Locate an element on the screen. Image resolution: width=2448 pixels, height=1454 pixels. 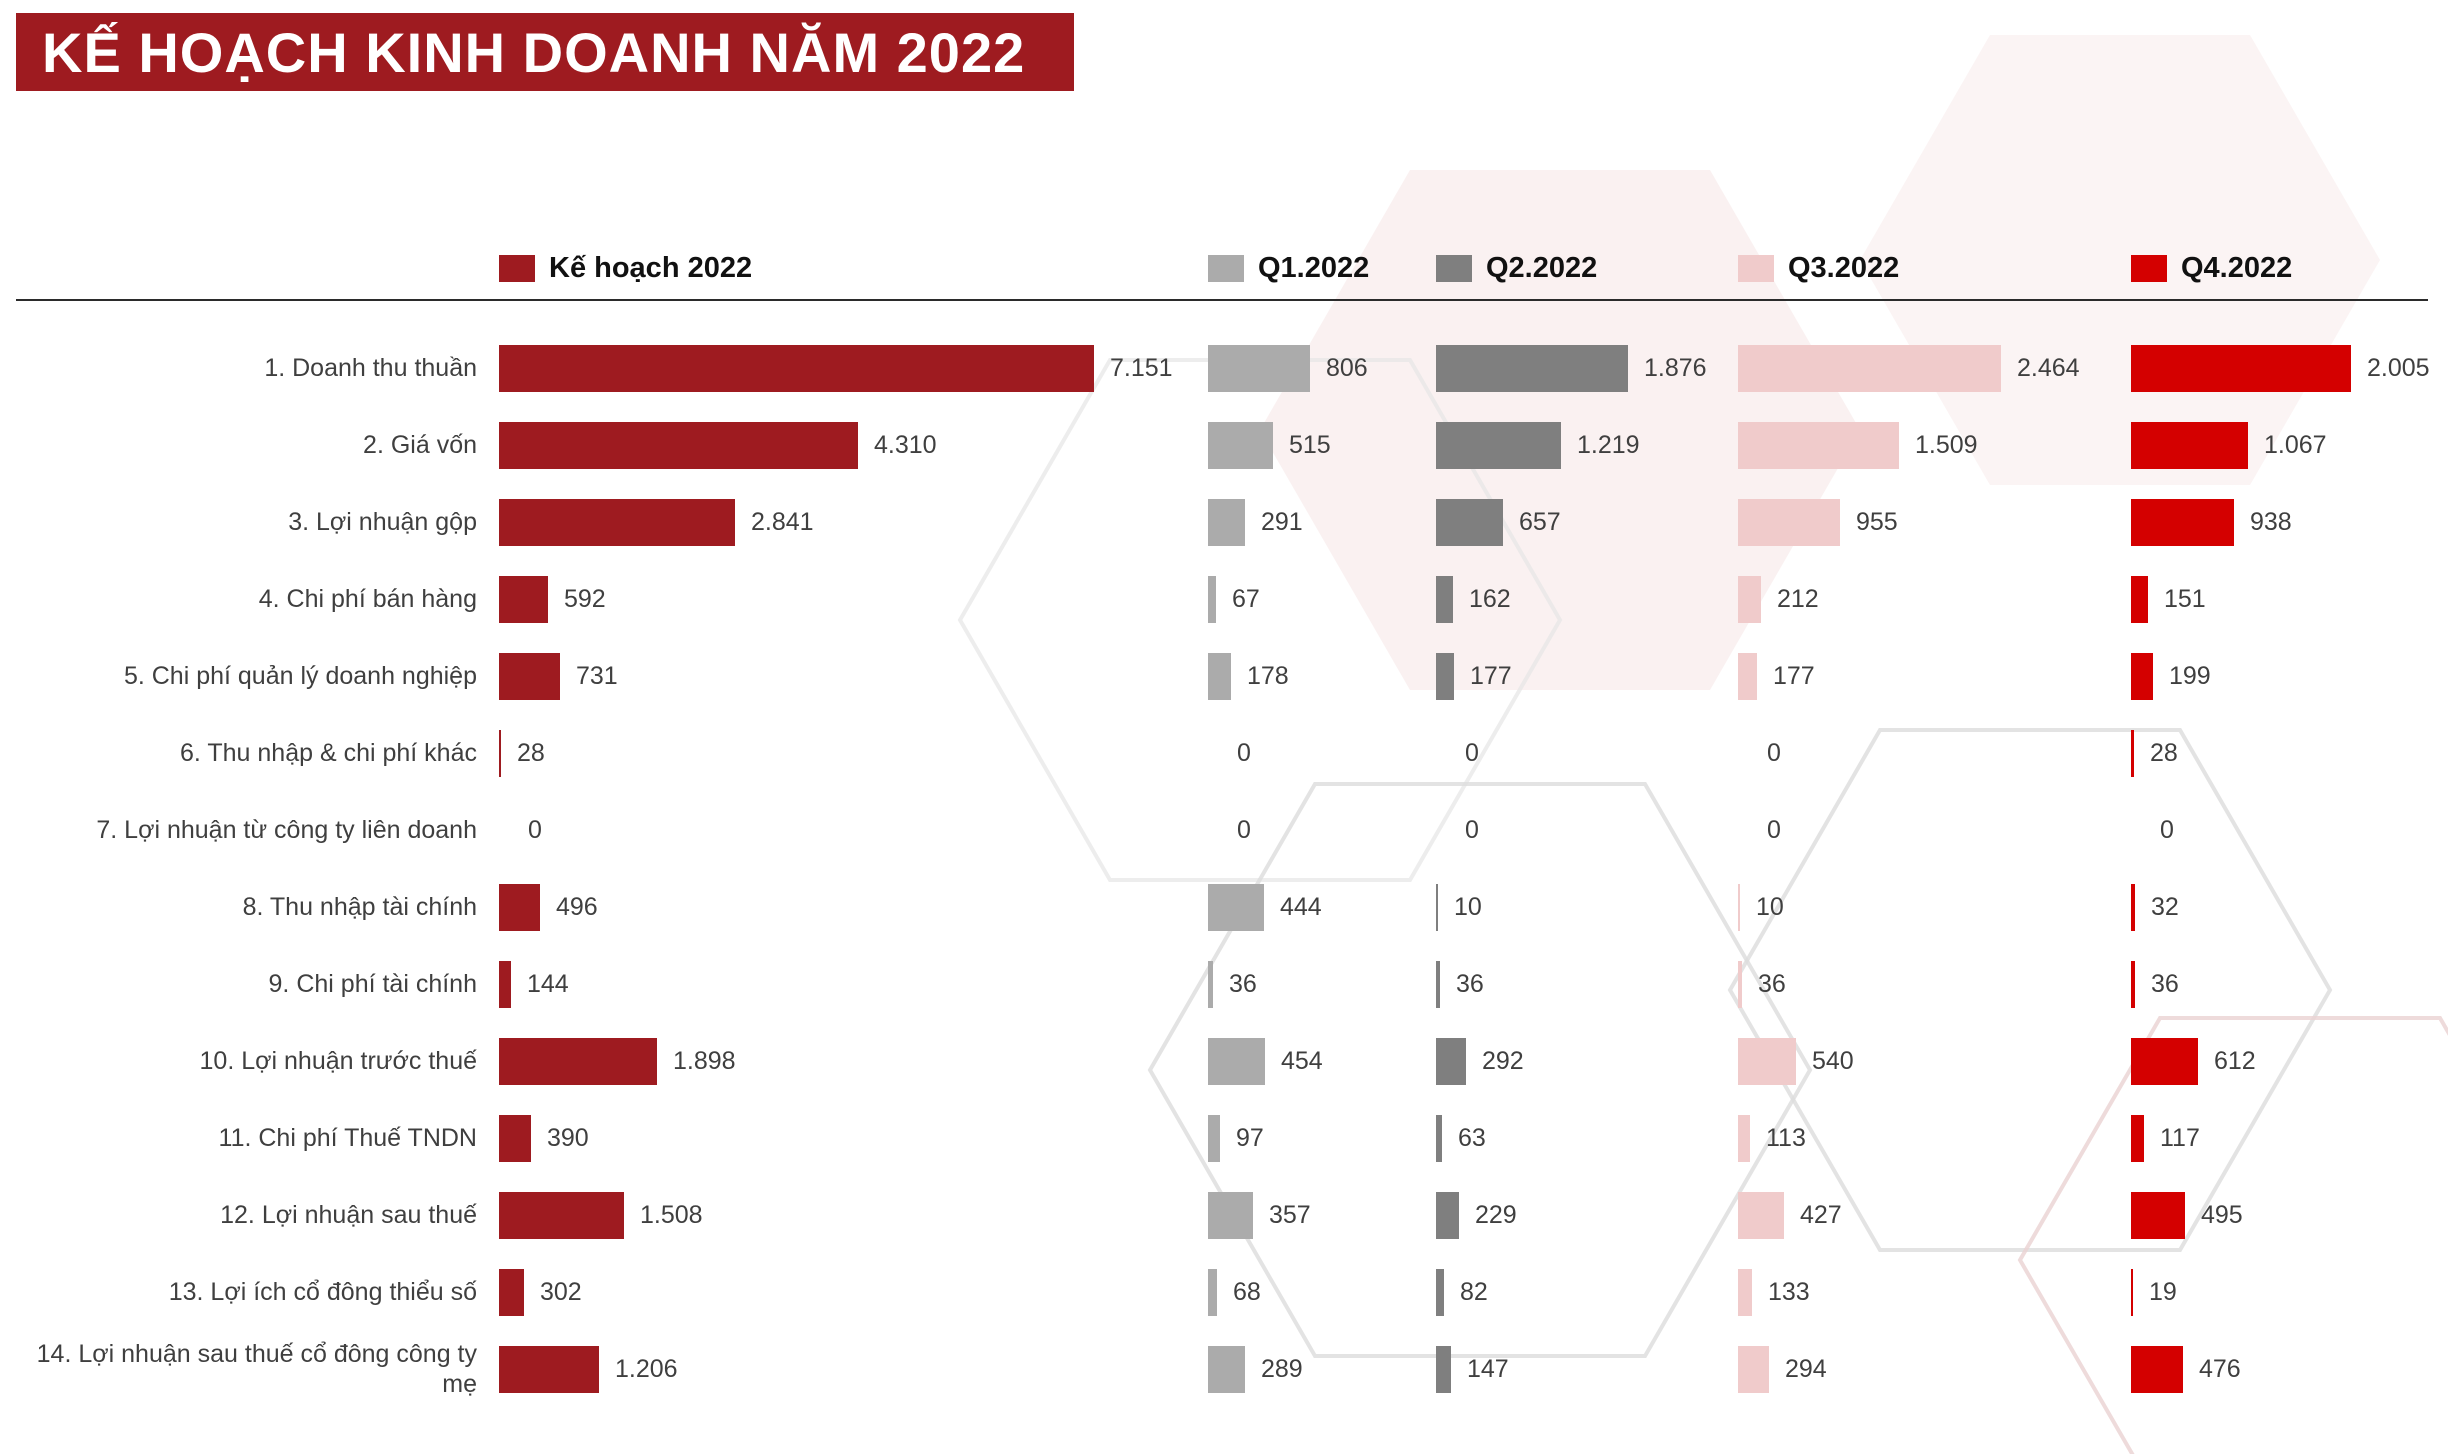
value-label: 151 is located at coordinates (2185, 599).